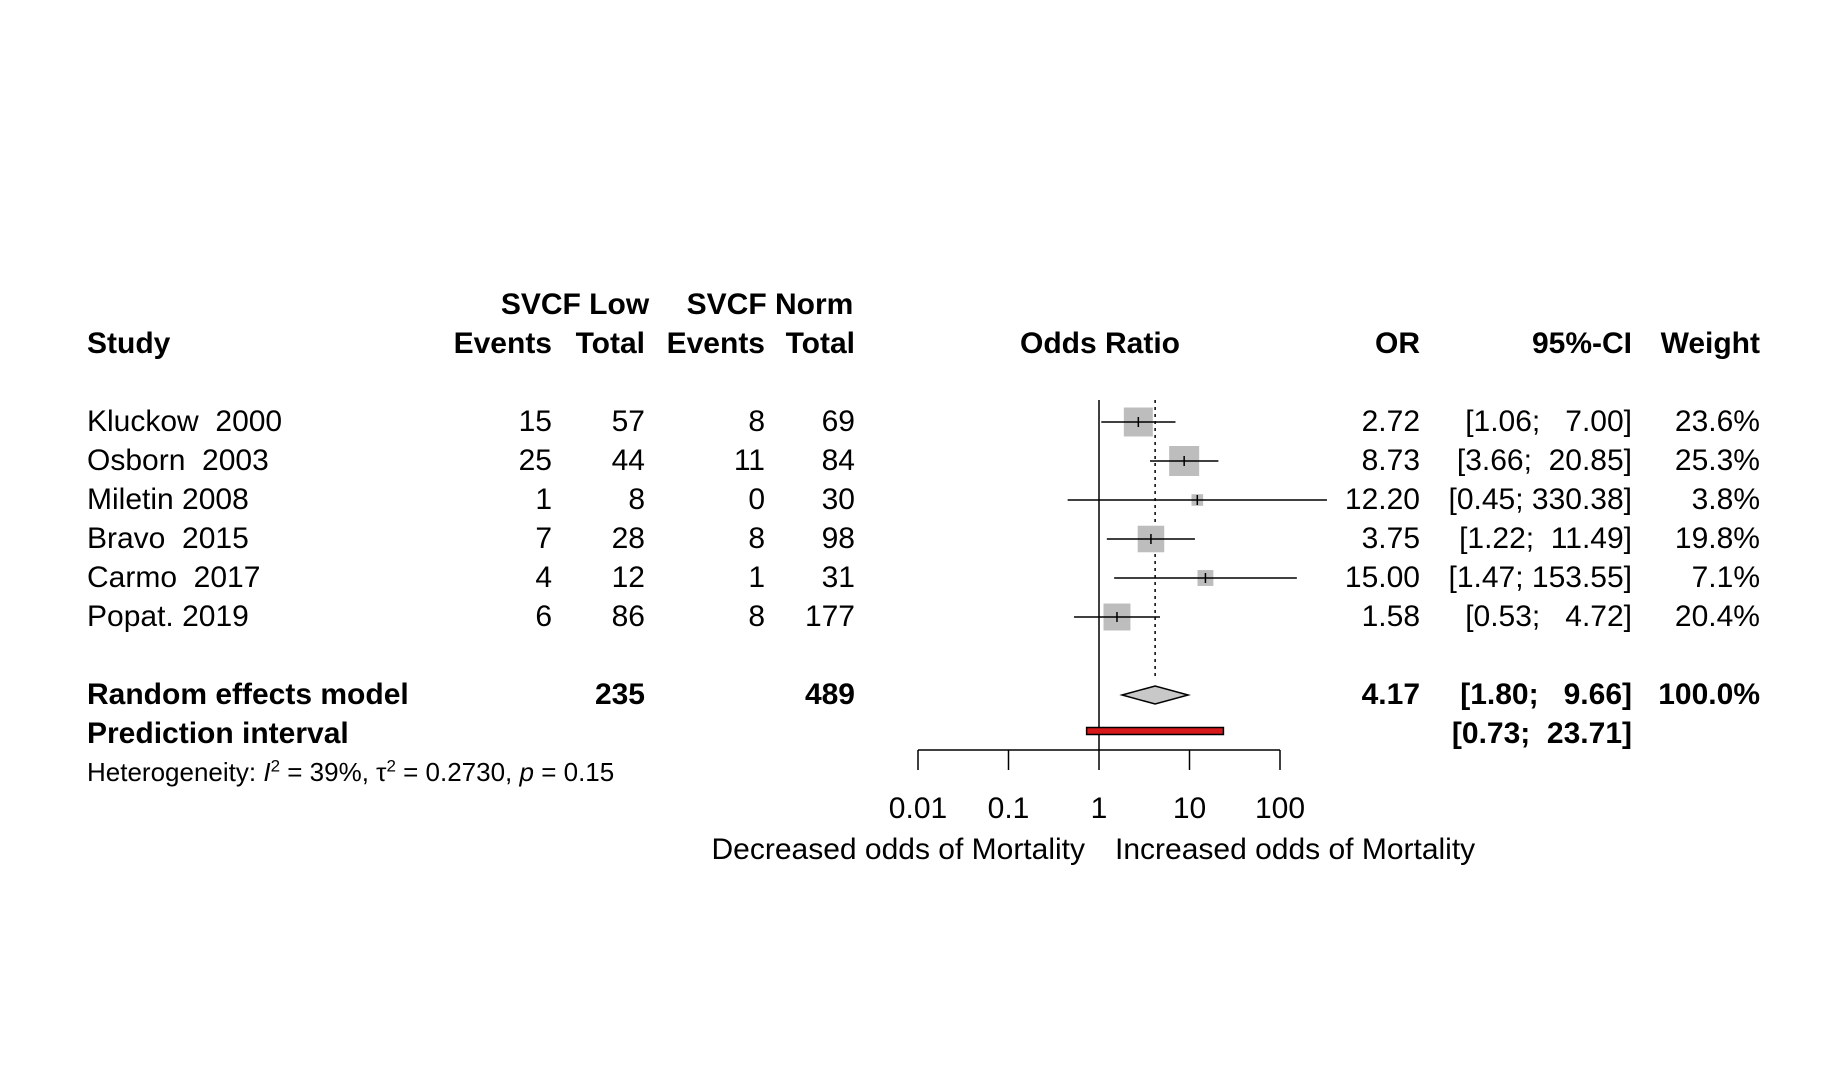 Image resolution: width=1836 pixels, height=1068 pixels. Describe the element at coordinates (174, 577) in the screenshot. I see `study-name: Carmo 2017` at that location.